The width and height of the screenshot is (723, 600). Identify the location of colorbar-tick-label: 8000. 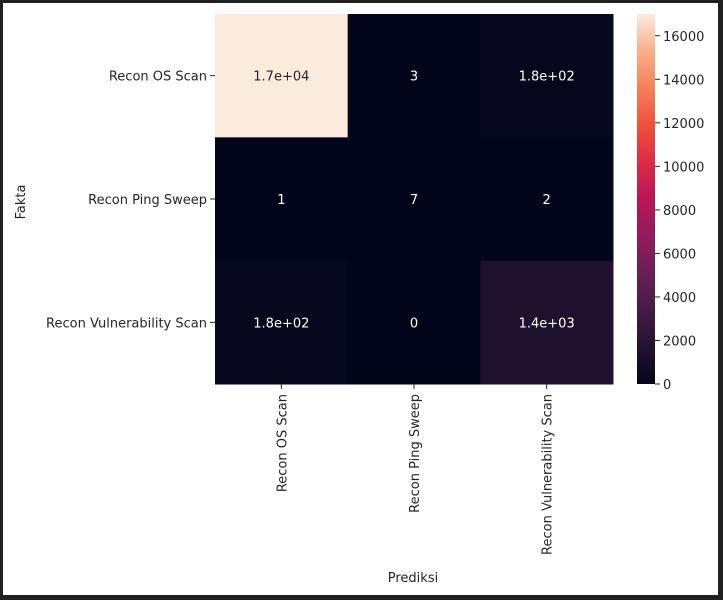
(679, 211).